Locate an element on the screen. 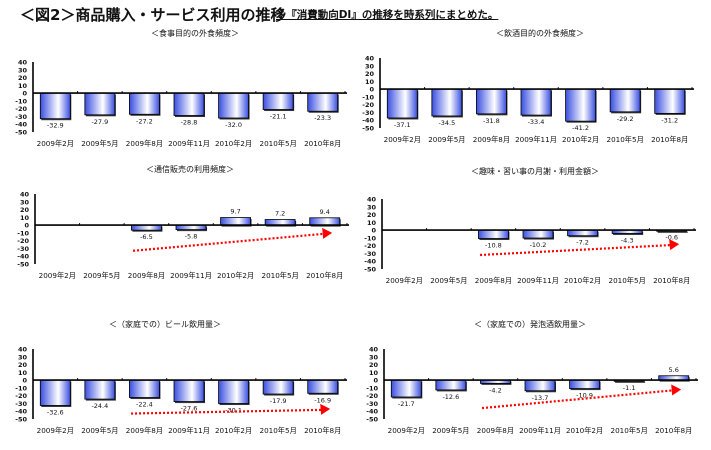 The width and height of the screenshot is (711, 450). data-label: -29.2 is located at coordinates (625, 119).